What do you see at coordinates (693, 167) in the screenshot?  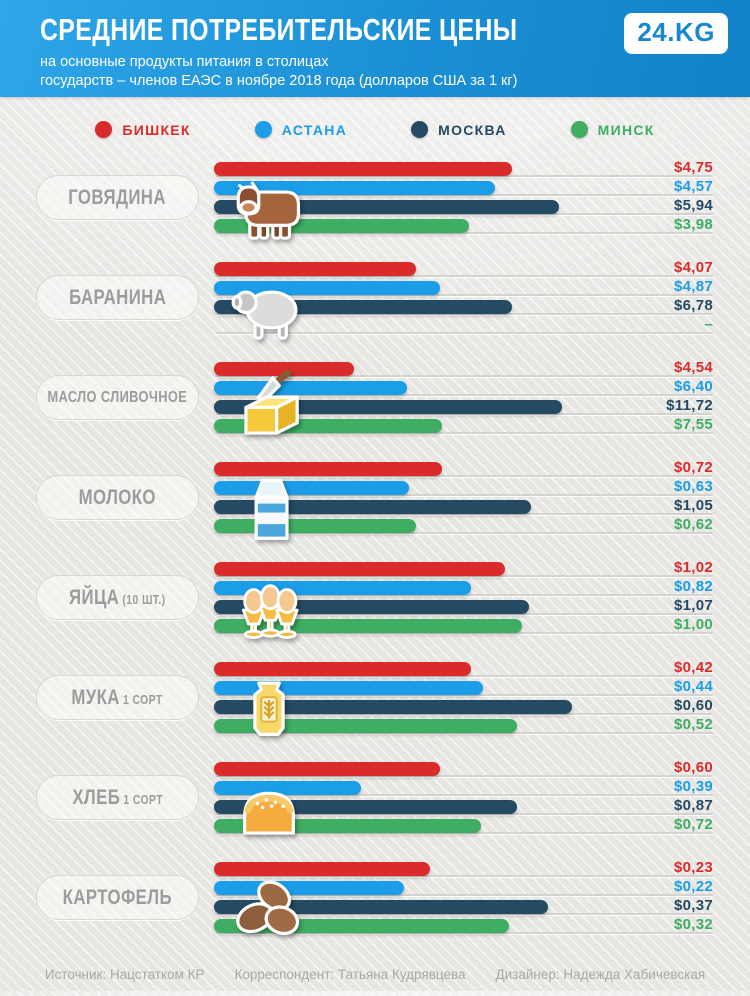 I see `price-label-bishkek: $4,75` at bounding box center [693, 167].